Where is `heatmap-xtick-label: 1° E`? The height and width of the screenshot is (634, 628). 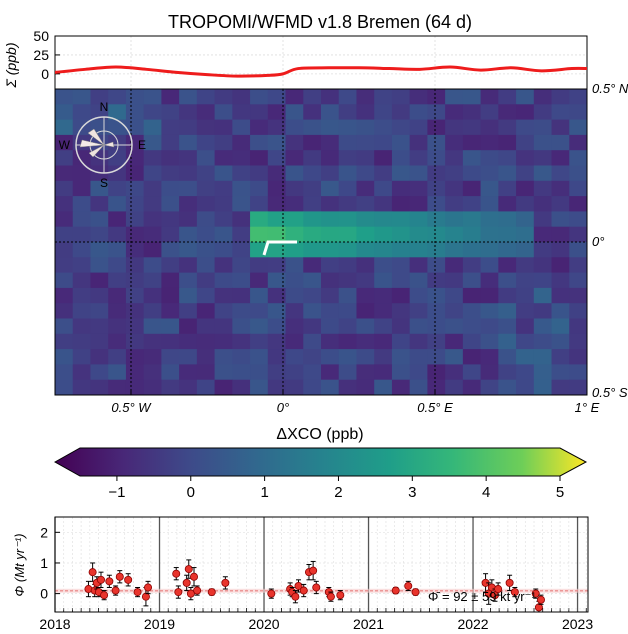 heatmap-xtick-label: 1° E is located at coordinates (587, 407).